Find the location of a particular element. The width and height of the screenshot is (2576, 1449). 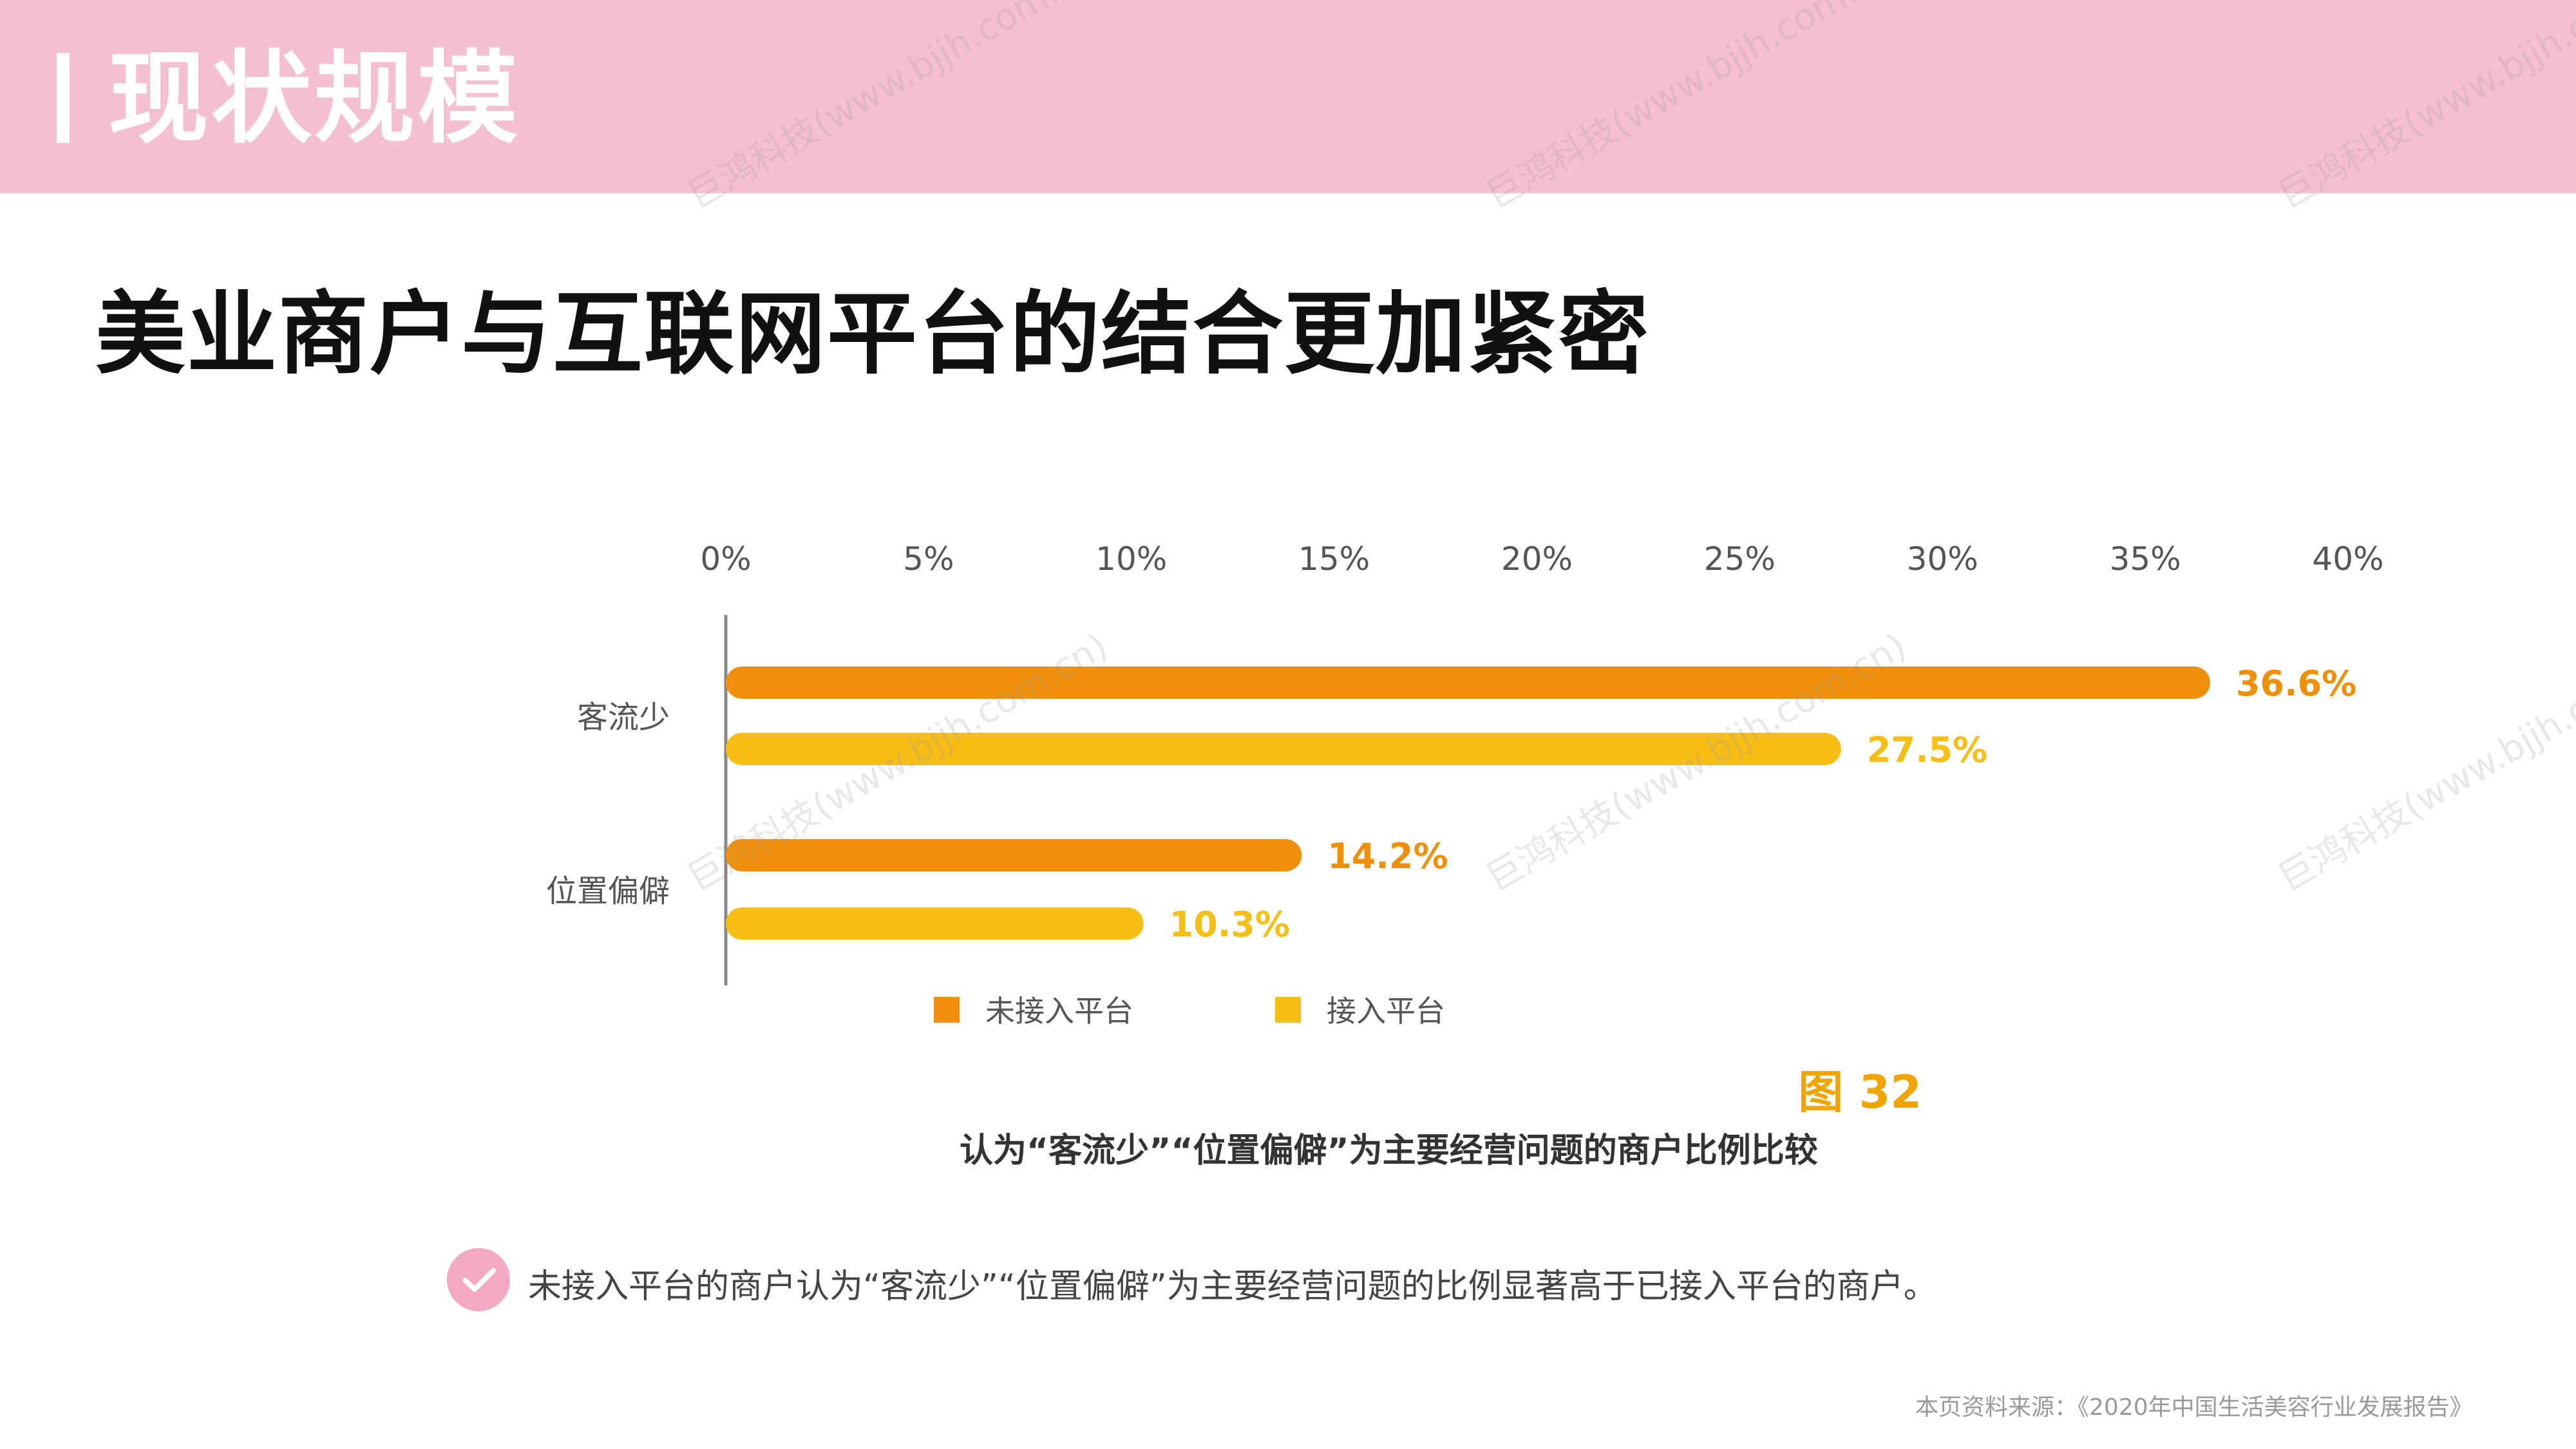

x-tick-label: 40% is located at coordinates (2347, 559).